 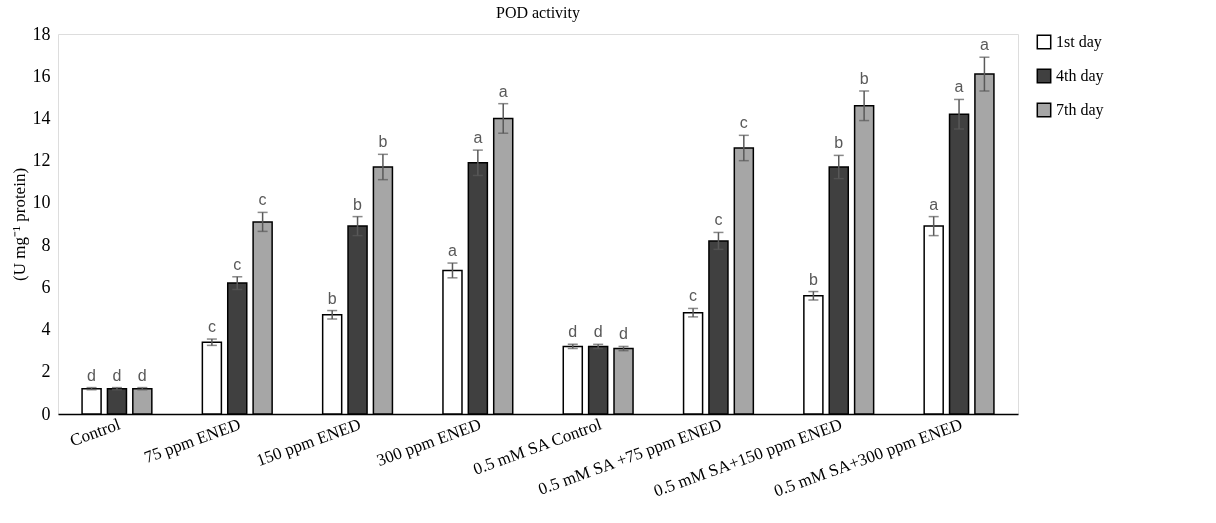 What do you see at coordinates (1079, 42) in the screenshot?
I see `legend-label: 1st day` at bounding box center [1079, 42].